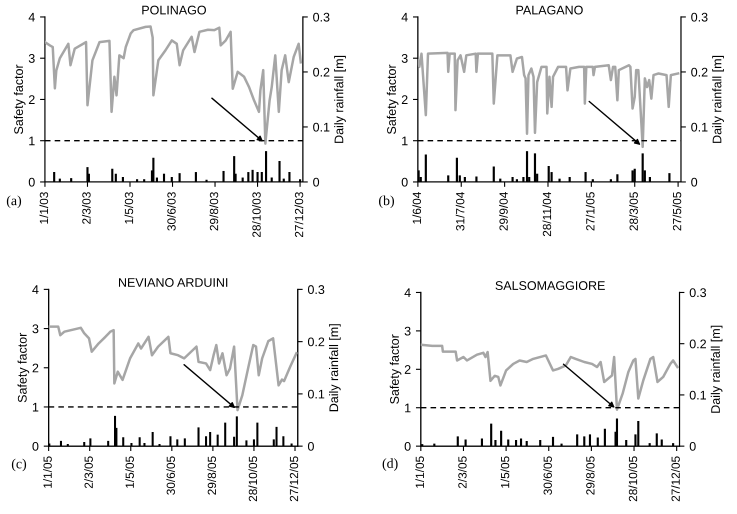  Describe the element at coordinates (417, 208) in the screenshot. I see `x-tick-label: 1/6/04` at that location.